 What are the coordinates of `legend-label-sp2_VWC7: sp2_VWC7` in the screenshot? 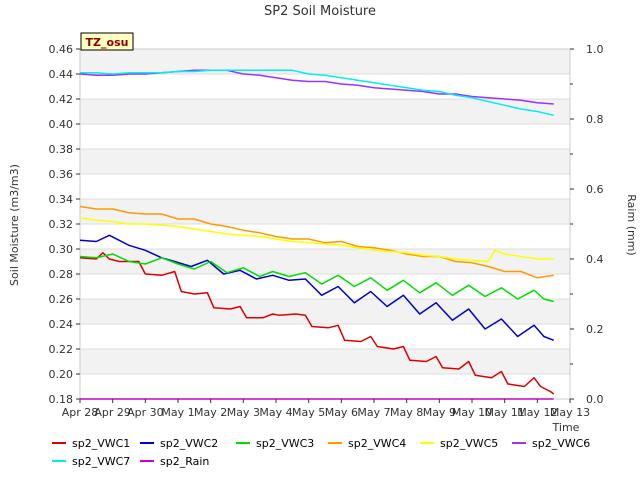 It's located at (101, 461).